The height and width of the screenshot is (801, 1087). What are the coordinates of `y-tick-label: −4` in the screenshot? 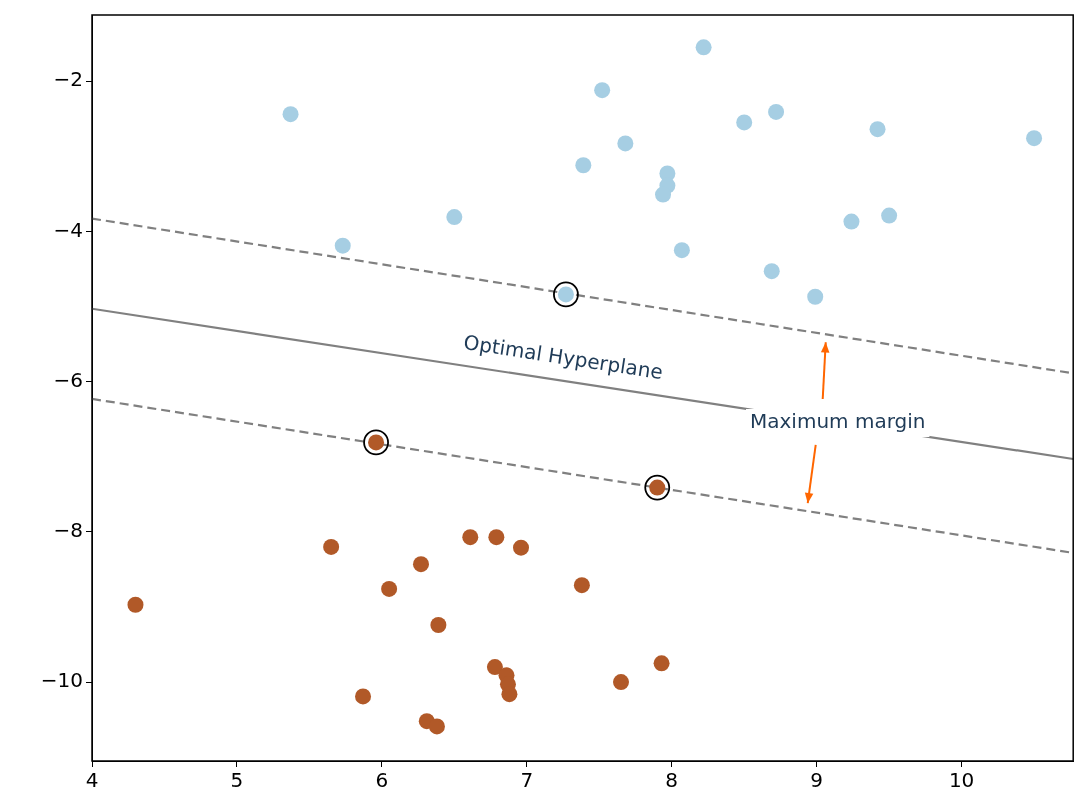 It's located at (68, 229).